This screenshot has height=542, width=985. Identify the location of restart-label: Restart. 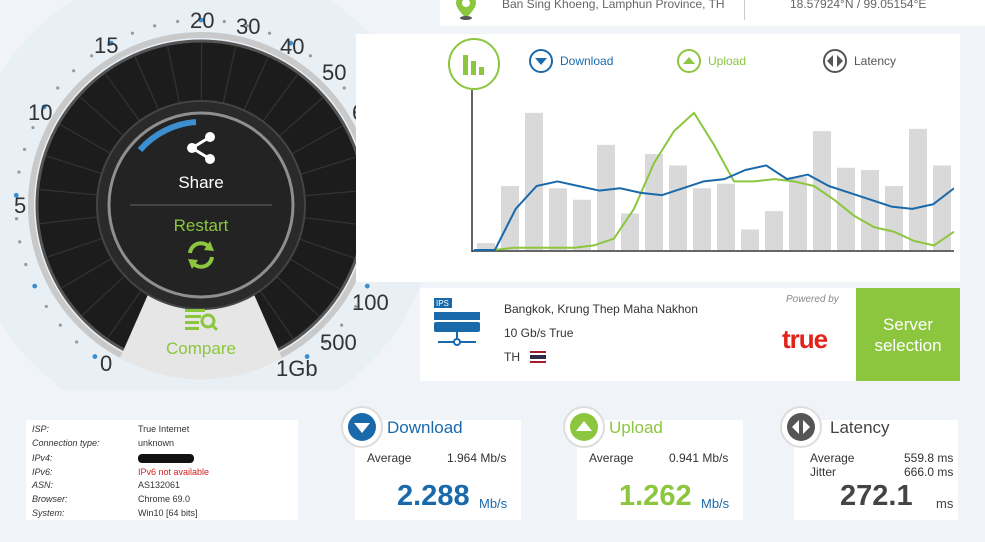
(201, 225).